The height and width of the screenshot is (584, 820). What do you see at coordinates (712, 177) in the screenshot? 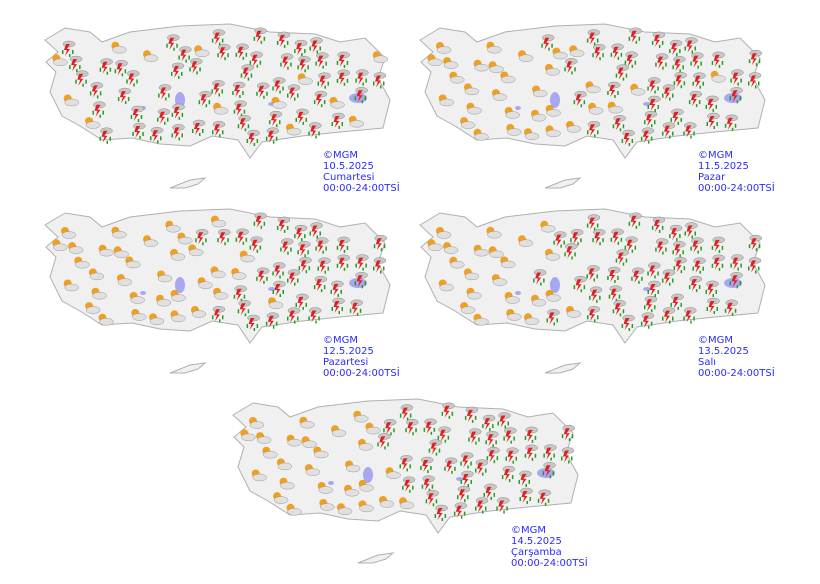
I see `weekday: Pazar` at bounding box center [712, 177].